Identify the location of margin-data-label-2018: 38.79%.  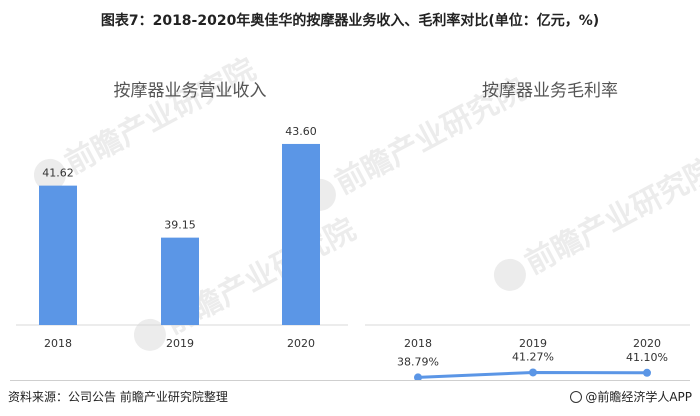
(418, 361).